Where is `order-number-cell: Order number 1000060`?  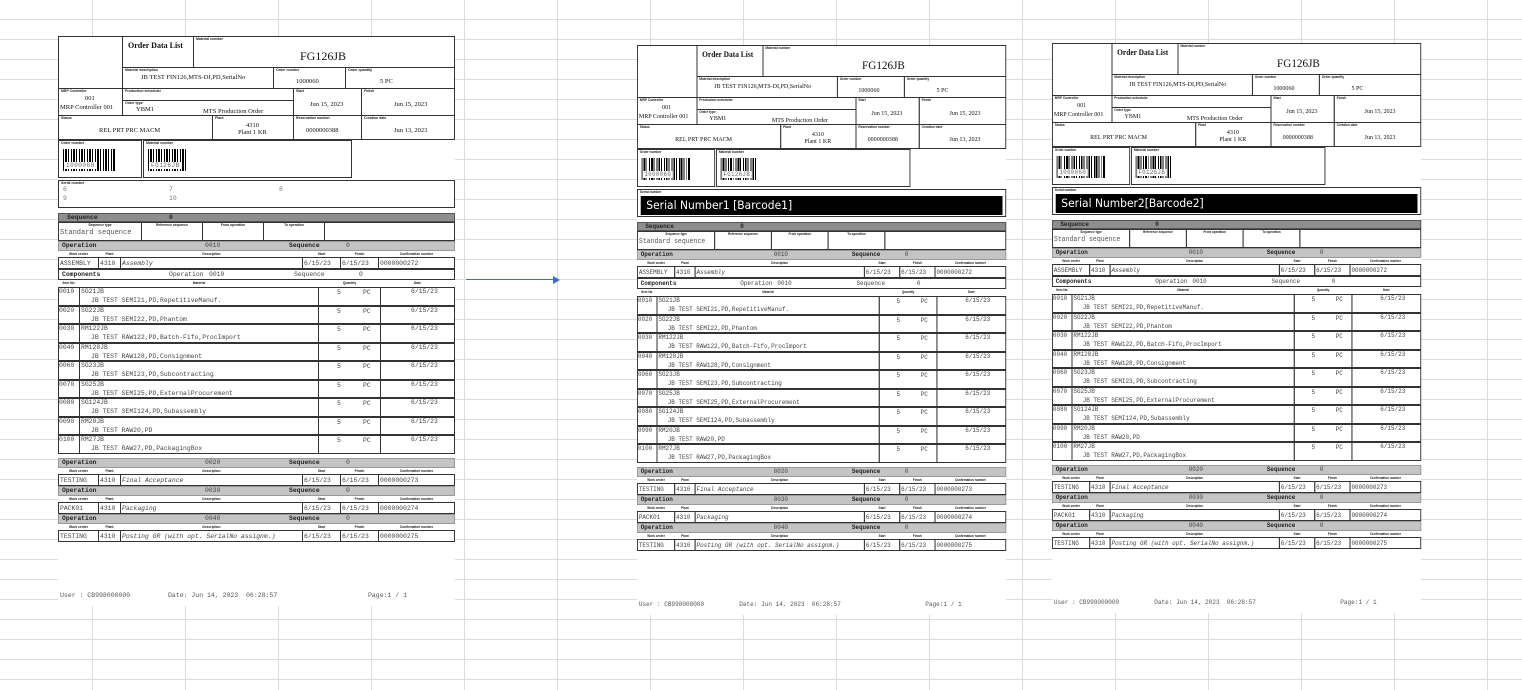 order-number-cell: Order number 1000060 is located at coordinates (309, 78).